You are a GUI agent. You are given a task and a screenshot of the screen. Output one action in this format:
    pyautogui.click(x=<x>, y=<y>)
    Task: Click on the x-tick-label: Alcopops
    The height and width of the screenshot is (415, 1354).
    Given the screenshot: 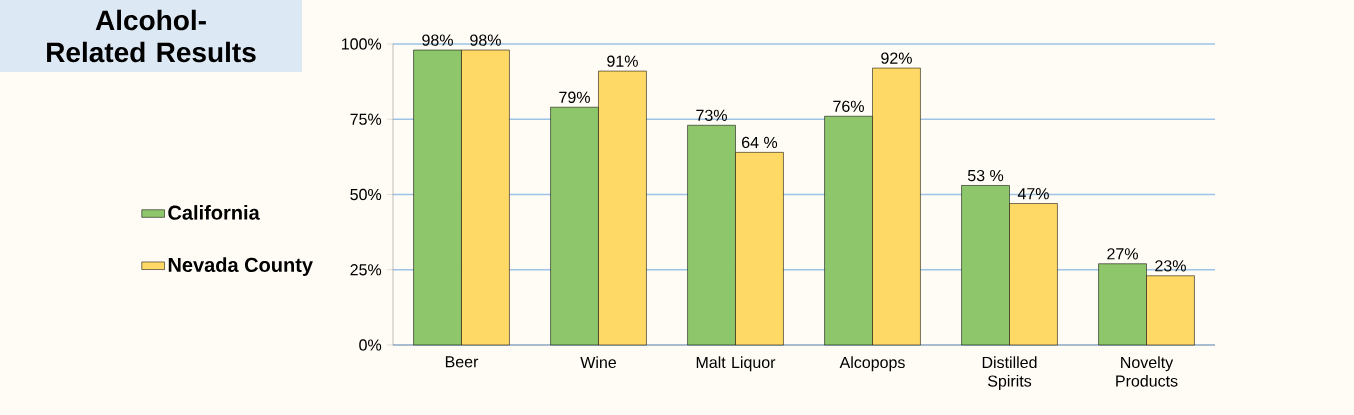 What is the action you would take?
    pyautogui.click(x=872, y=364)
    